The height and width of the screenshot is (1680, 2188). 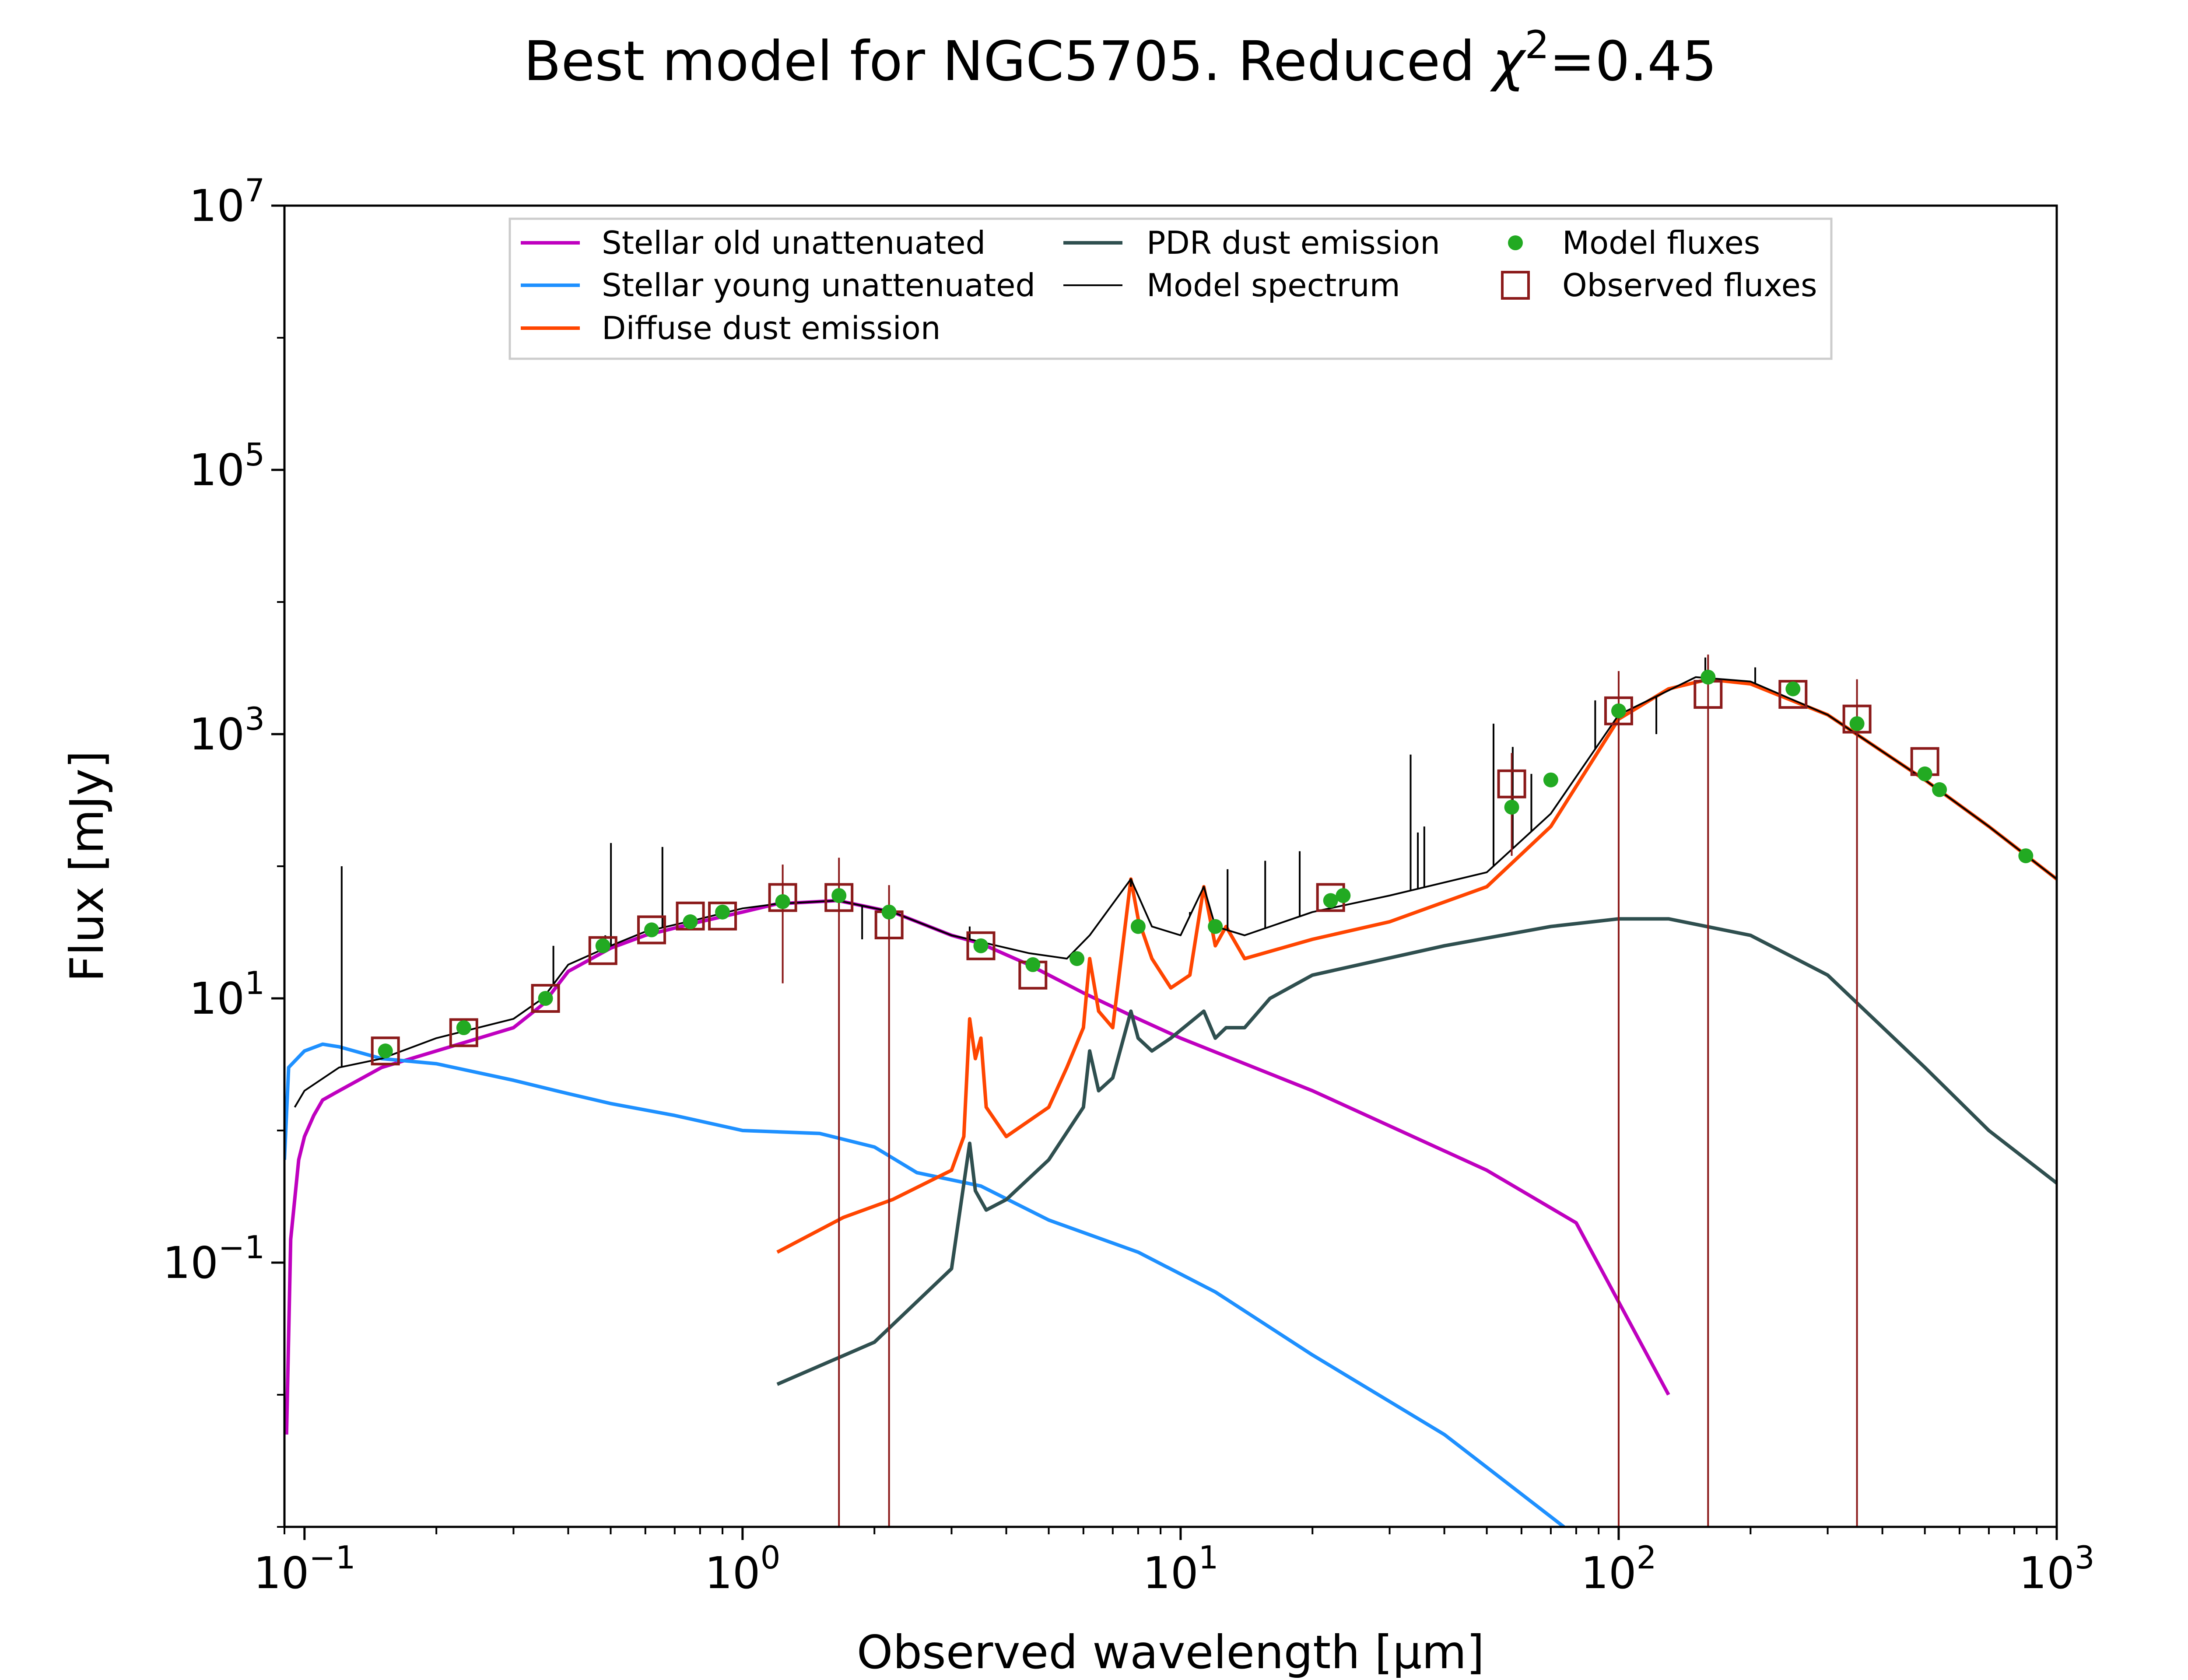 What do you see at coordinates (742, 1569) in the screenshot?
I see `x-tick-label: 10⁰` at bounding box center [742, 1569].